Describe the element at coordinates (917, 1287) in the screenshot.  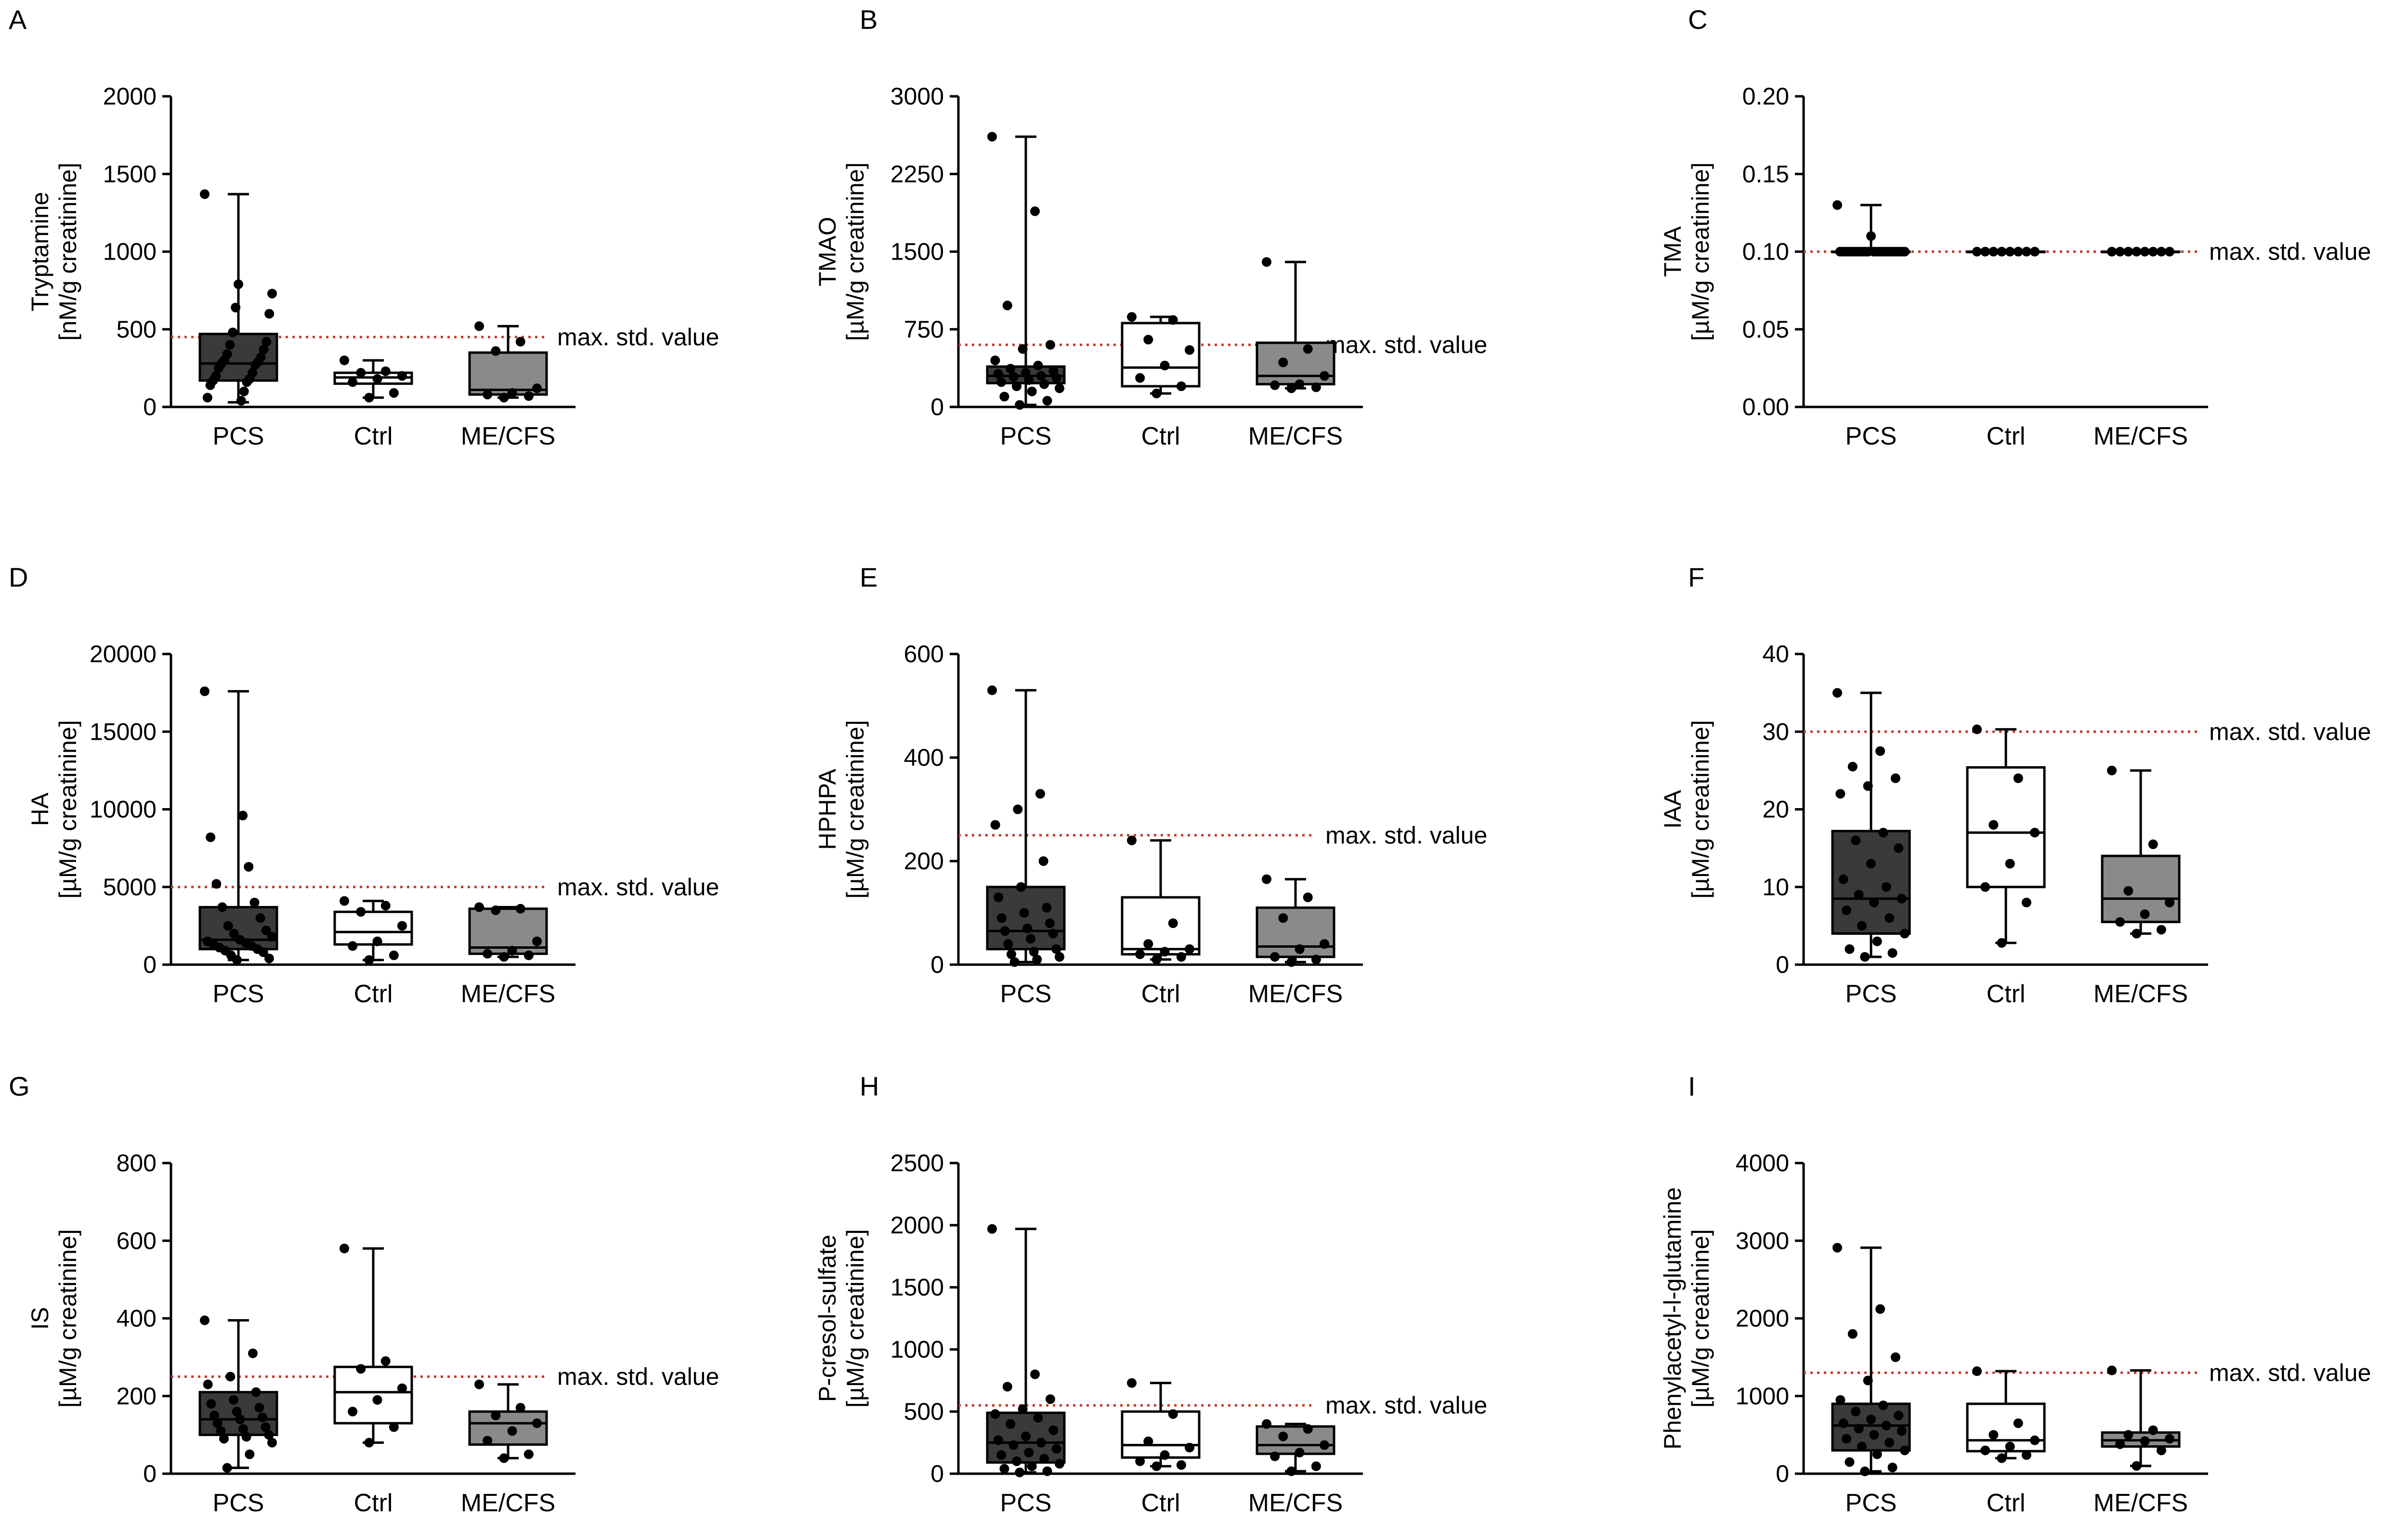
I see `y-tick-label: 1500` at that location.